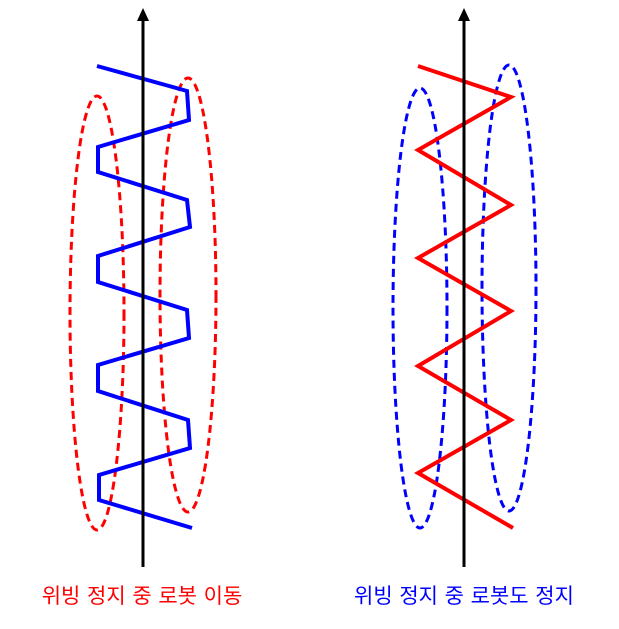 The height and width of the screenshot is (629, 619). Describe the element at coordinates (142, 596) in the screenshot. I see `left-caption: 위빙 정지 중 로봇 이동` at that location.